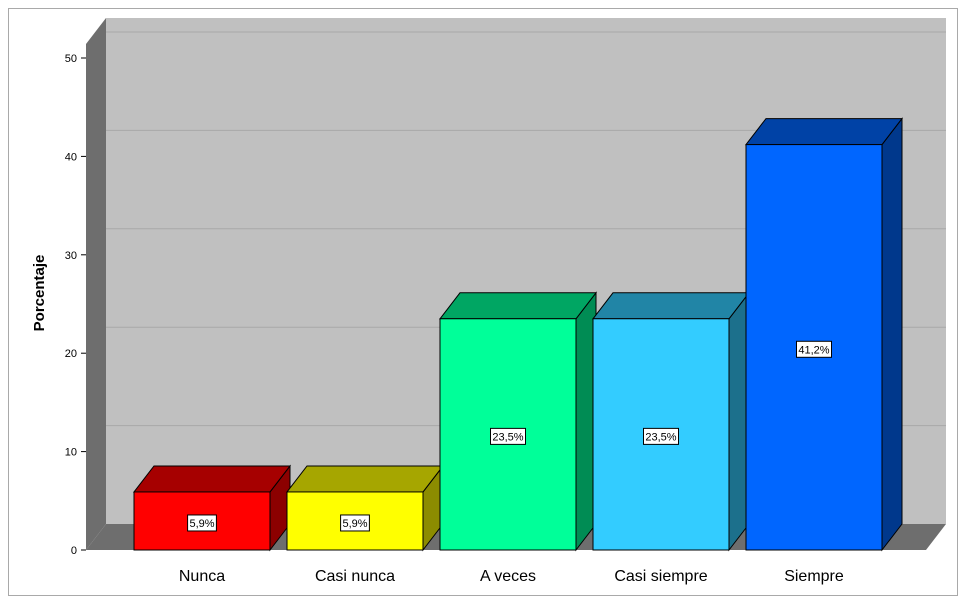  I want to click on x-tick-label: A veces, so click(508, 576).